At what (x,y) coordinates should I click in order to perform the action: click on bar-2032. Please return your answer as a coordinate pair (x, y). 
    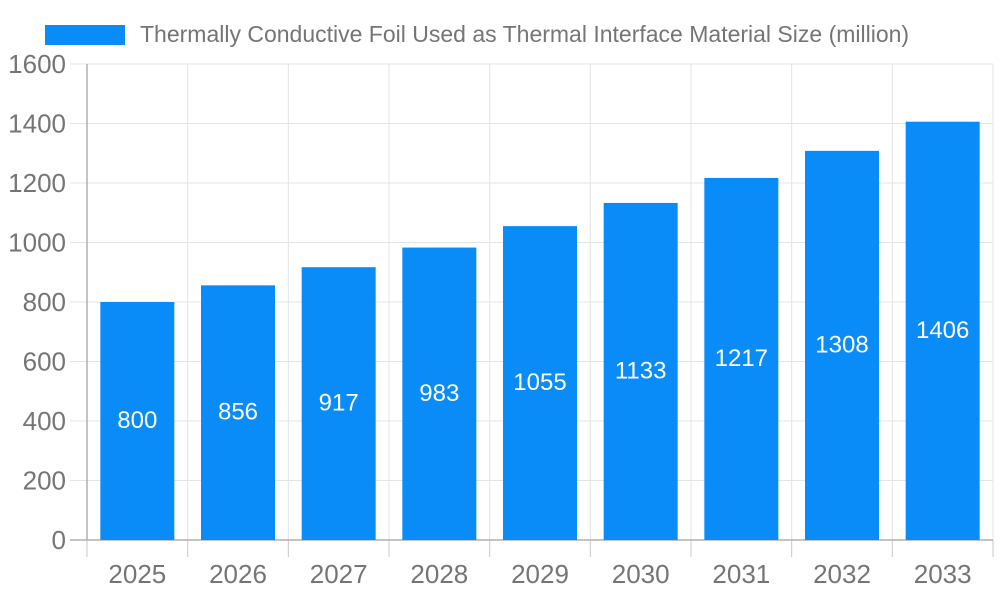
    Looking at the image, I should click on (842, 345).